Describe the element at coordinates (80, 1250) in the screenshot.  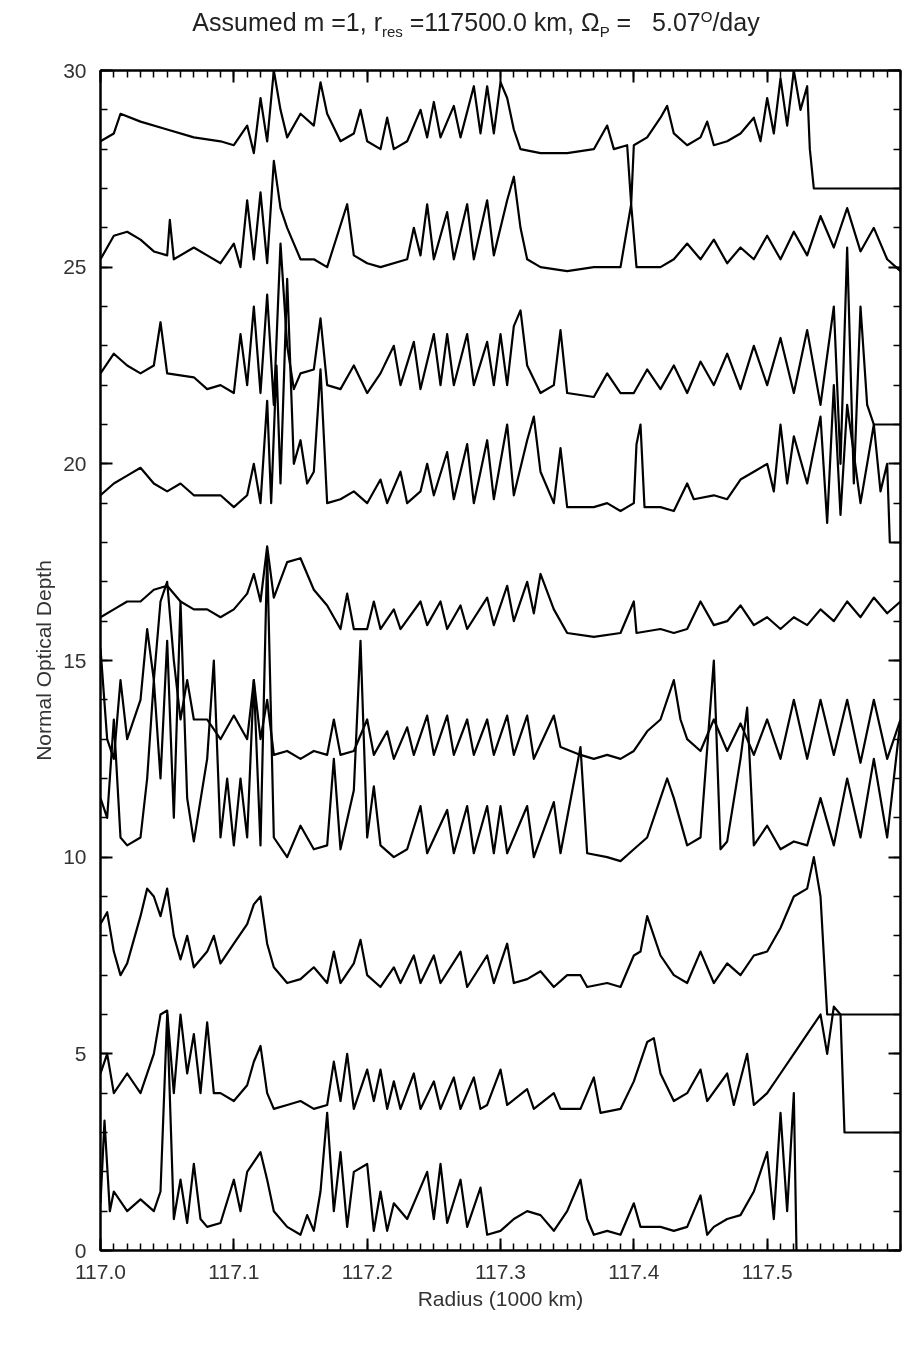
I see `y-tick-label: 0` at that location.